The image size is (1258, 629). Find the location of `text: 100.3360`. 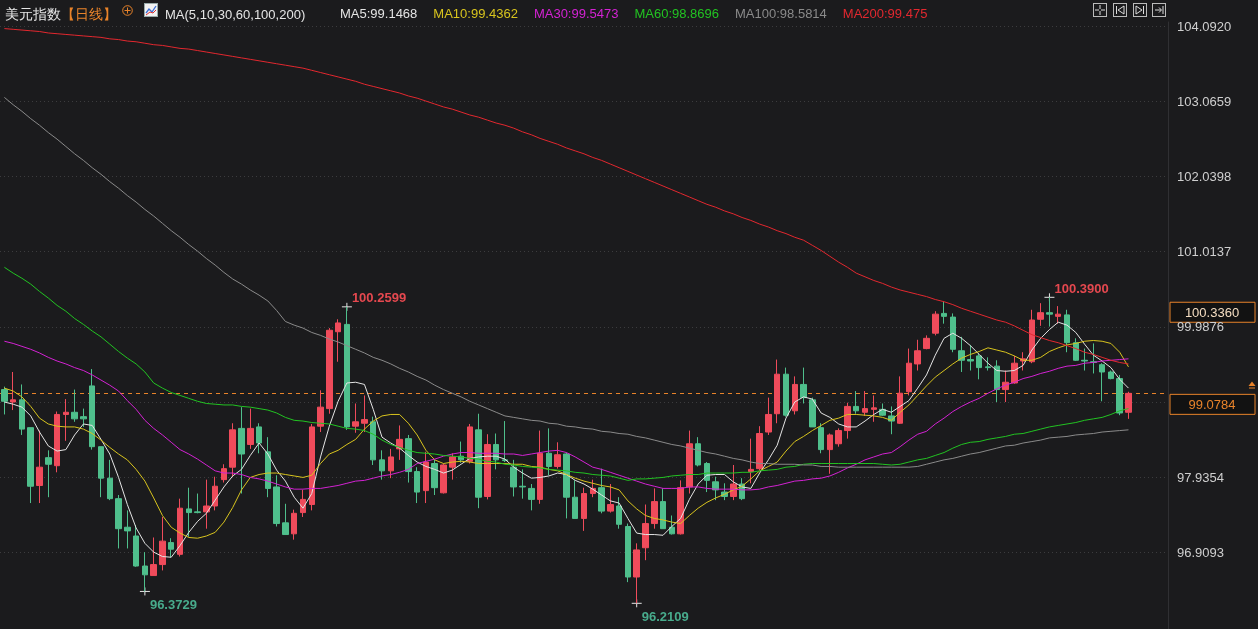

text: 100.3360 is located at coordinates (1212, 312).